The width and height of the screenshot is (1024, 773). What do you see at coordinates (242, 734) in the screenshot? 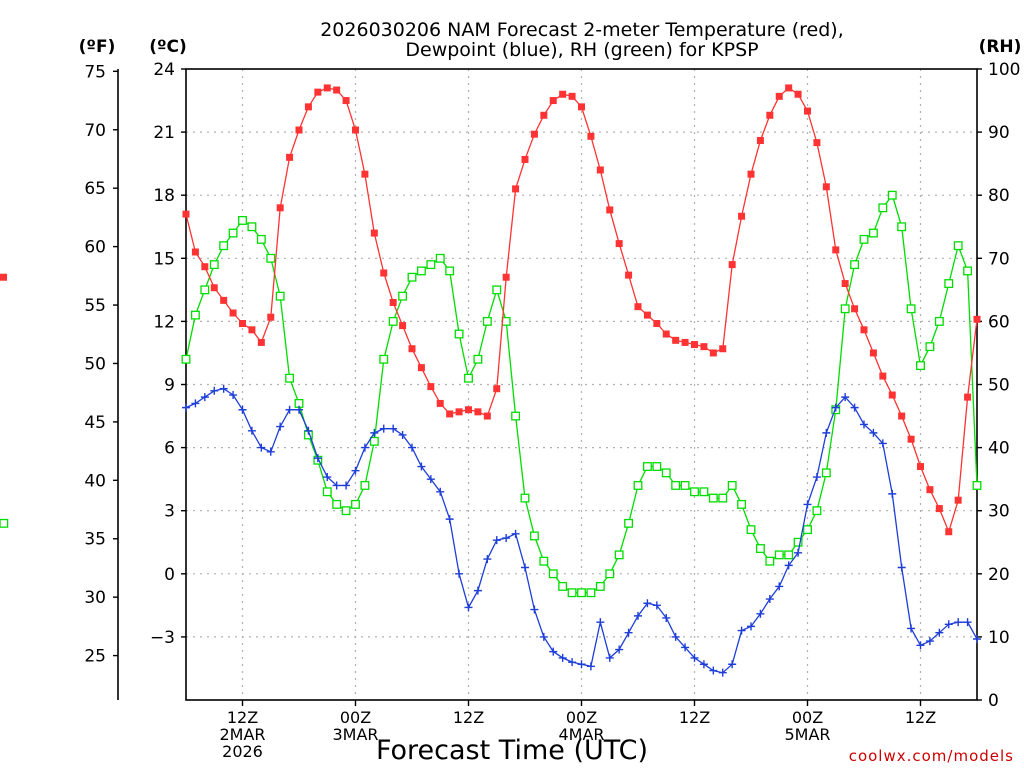
I see `time-tick-label: 2MAR` at bounding box center [242, 734].